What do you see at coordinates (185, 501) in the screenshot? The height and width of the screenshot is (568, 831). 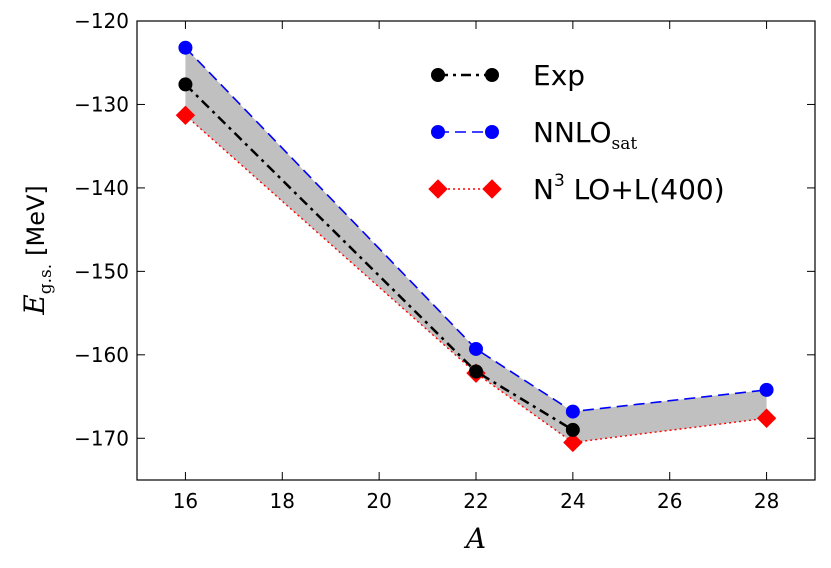 I see `x-tick-label: 16` at bounding box center [185, 501].